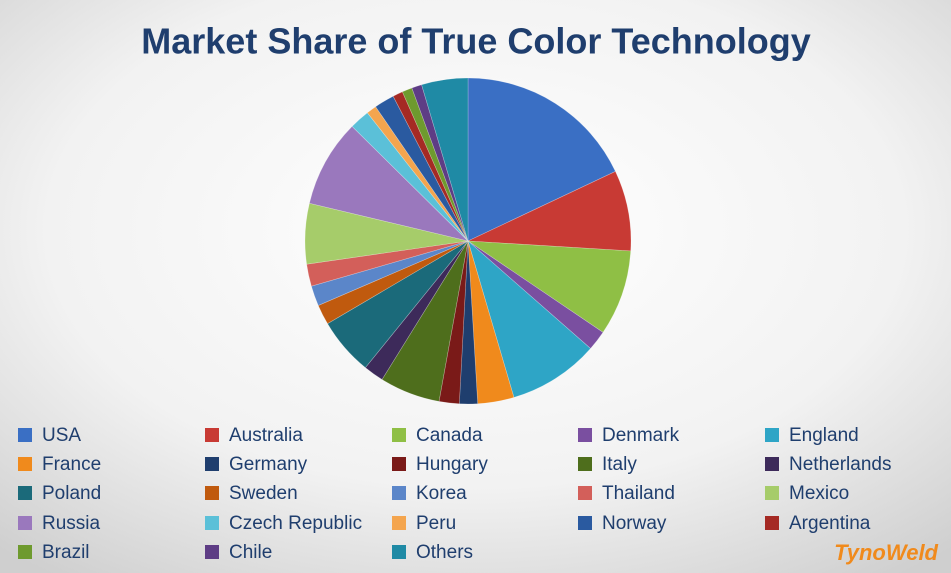 Image resolution: width=951 pixels, height=573 pixels. Describe the element at coordinates (263, 493) in the screenshot. I see `legend-label: Sweden` at that location.